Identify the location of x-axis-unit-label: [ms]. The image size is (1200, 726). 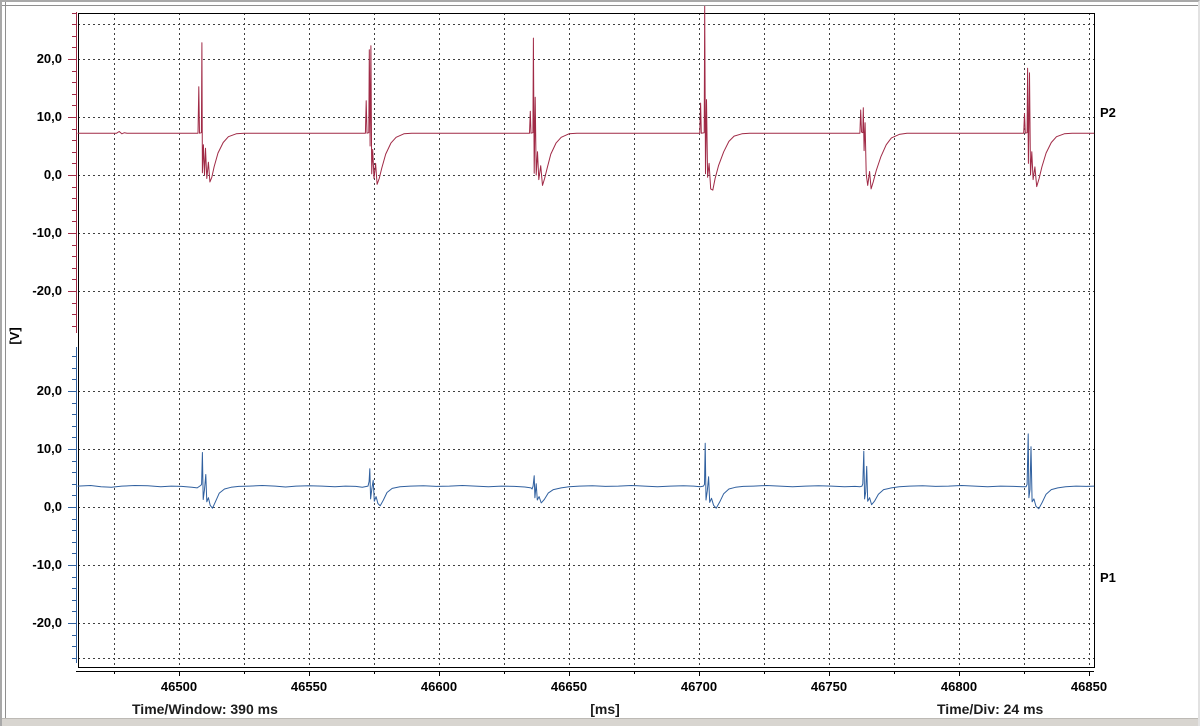
(605, 709).